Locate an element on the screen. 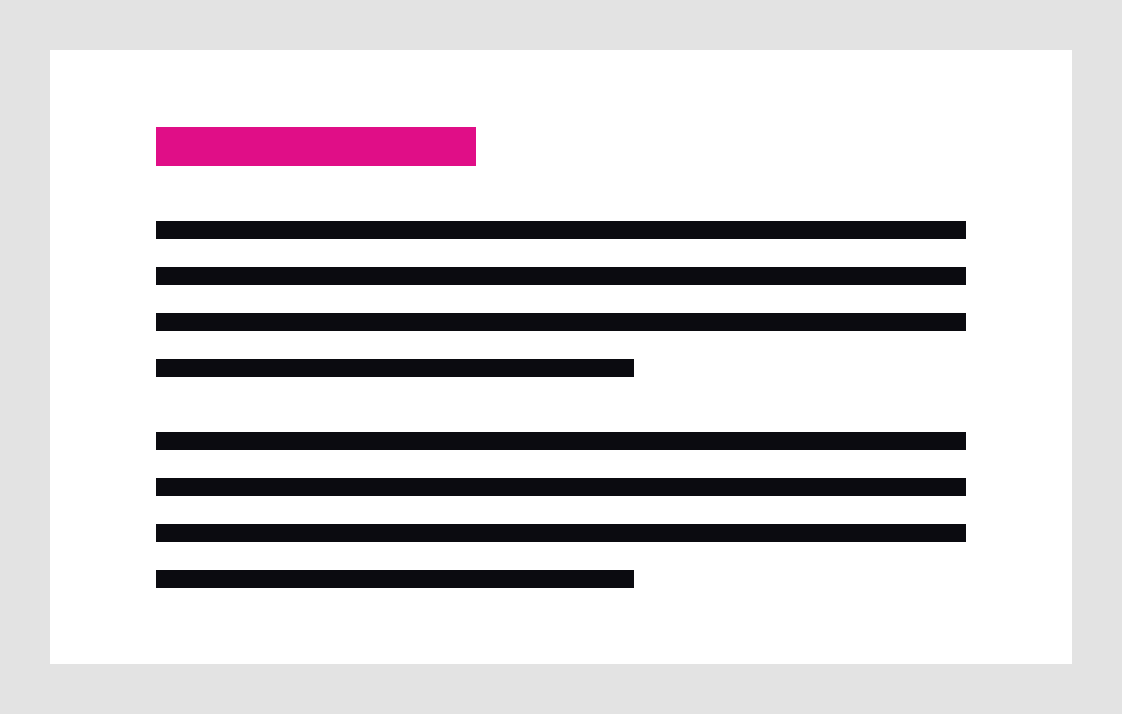 The width and height of the screenshot is (1122, 714). paragraph-2-line-1-placeholder is located at coordinates (561, 441).